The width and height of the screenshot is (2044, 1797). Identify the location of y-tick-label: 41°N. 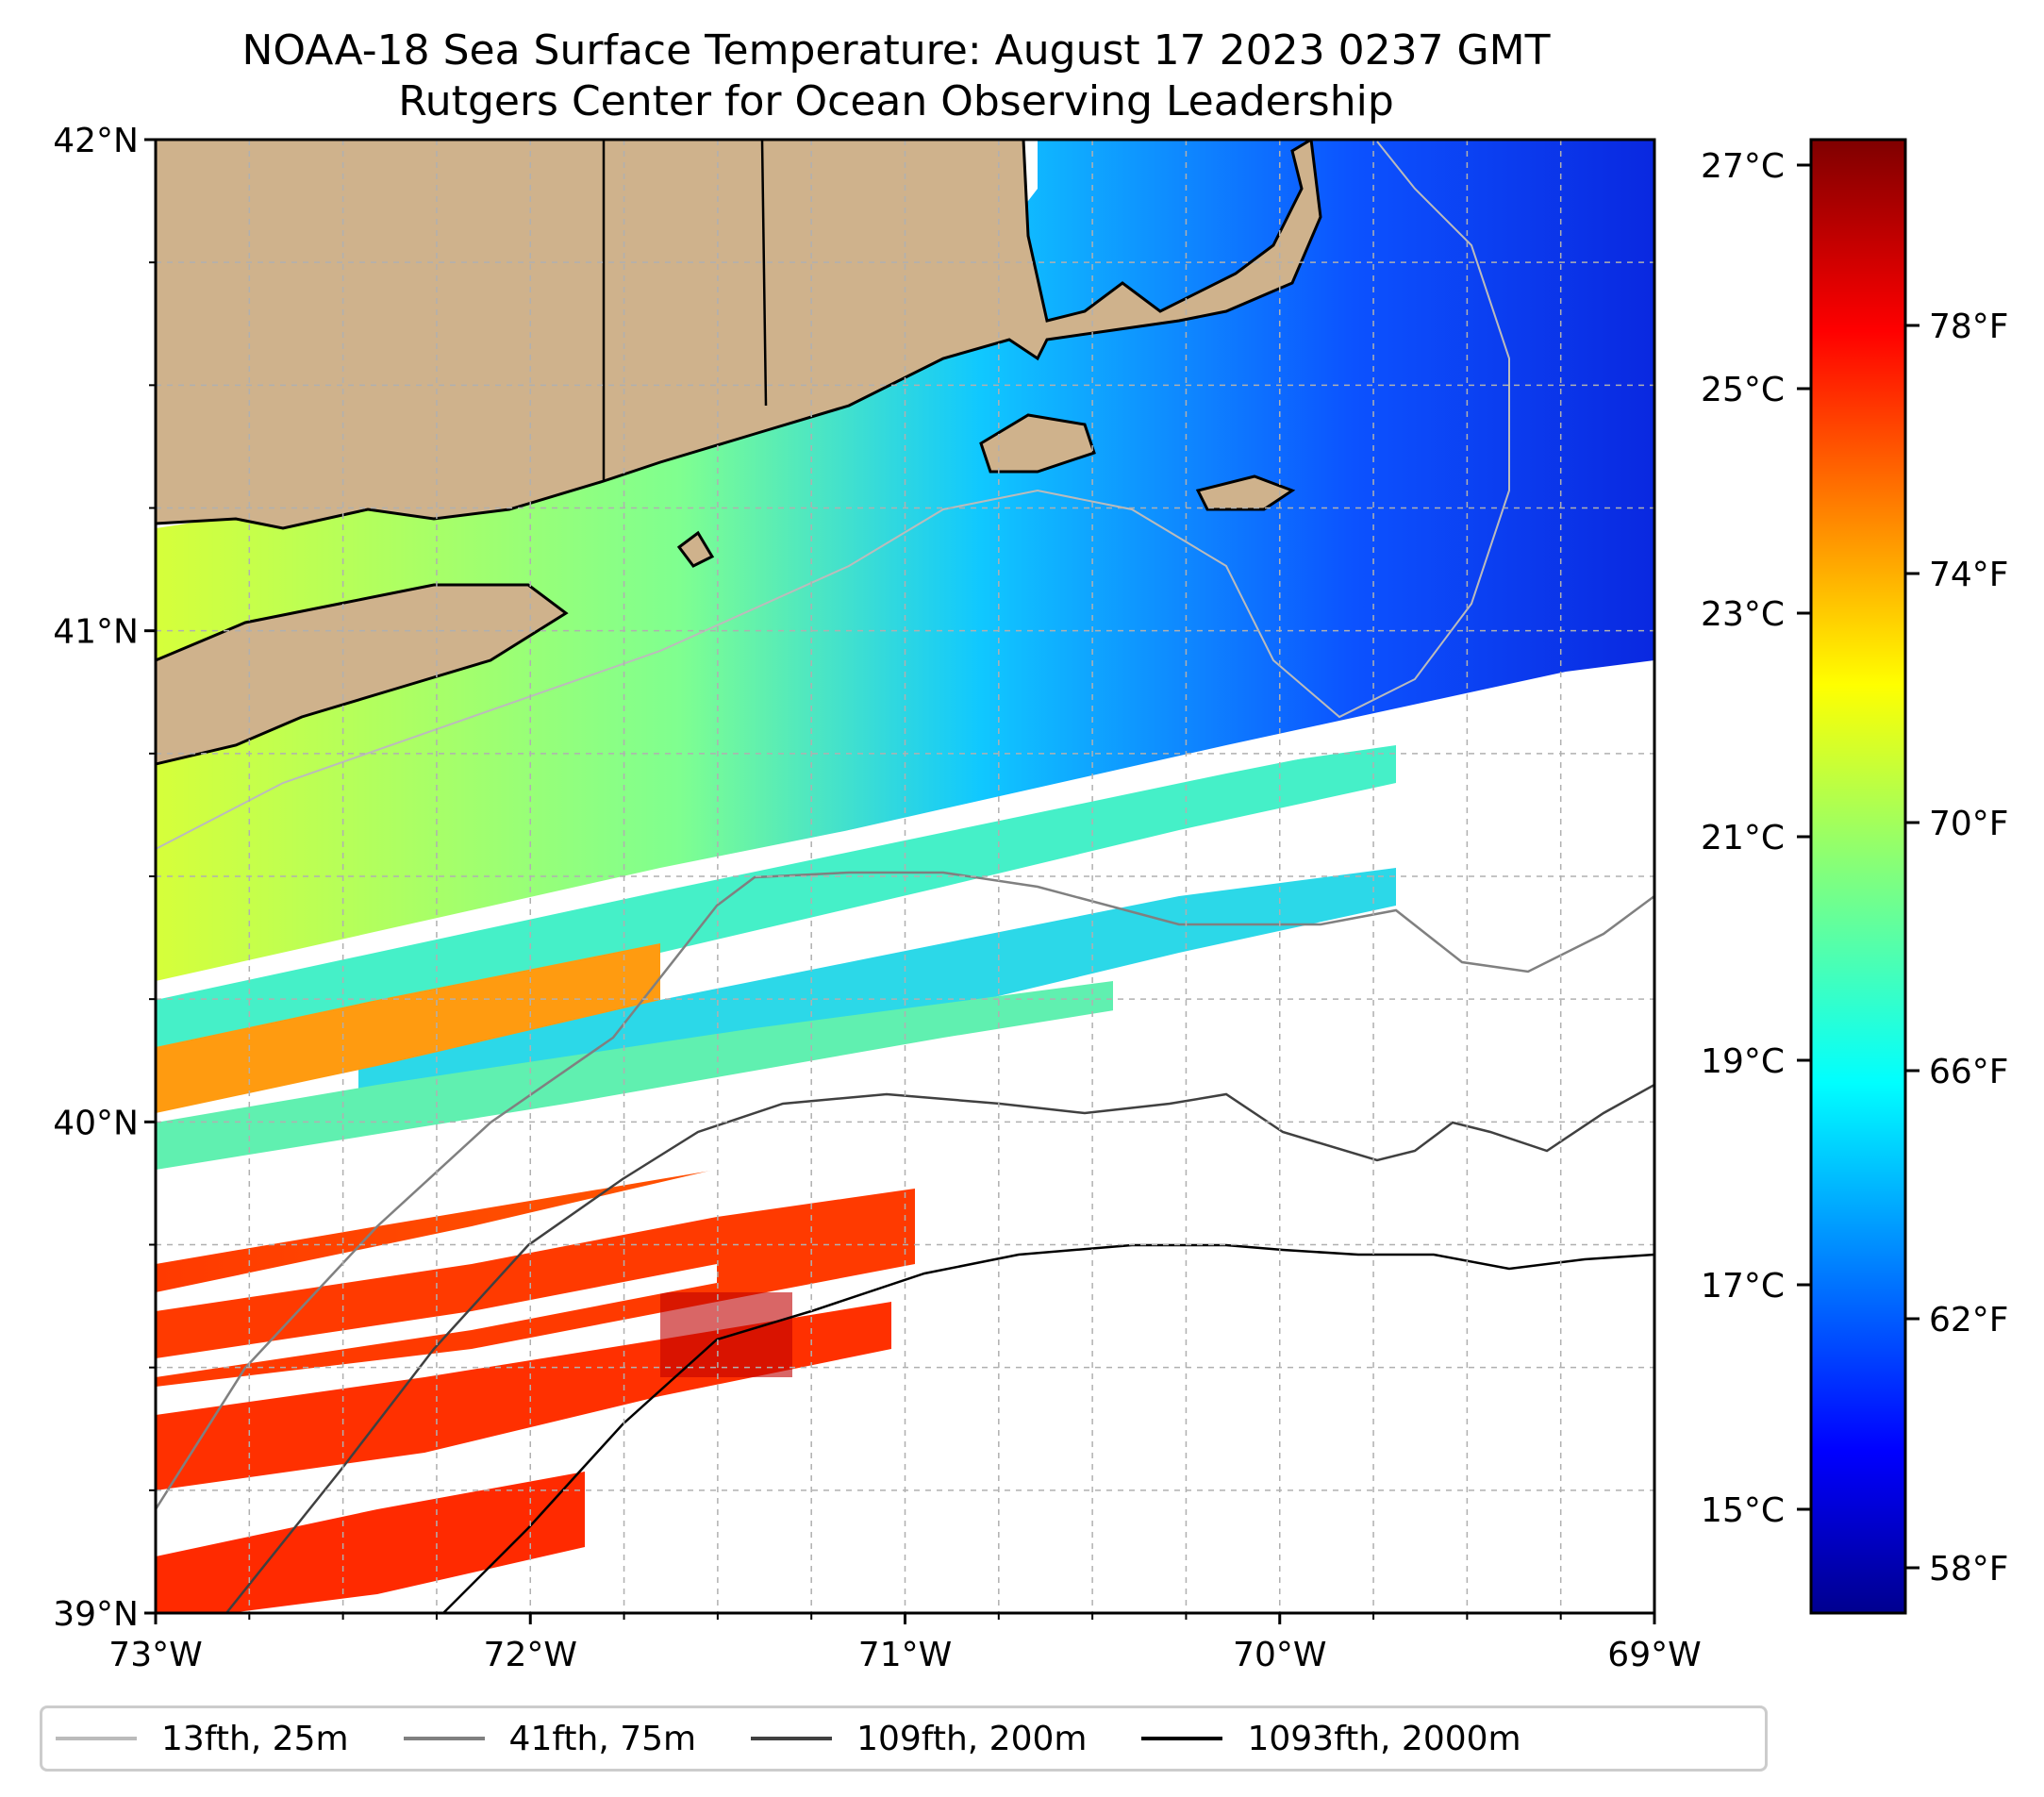
(96, 632).